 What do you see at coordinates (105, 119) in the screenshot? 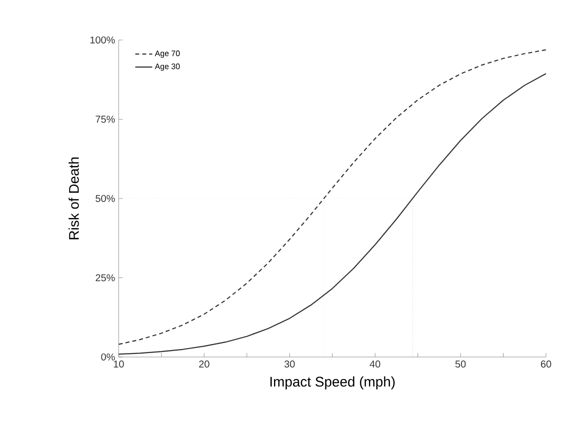
I see `y-tick-label: 75%` at bounding box center [105, 119].